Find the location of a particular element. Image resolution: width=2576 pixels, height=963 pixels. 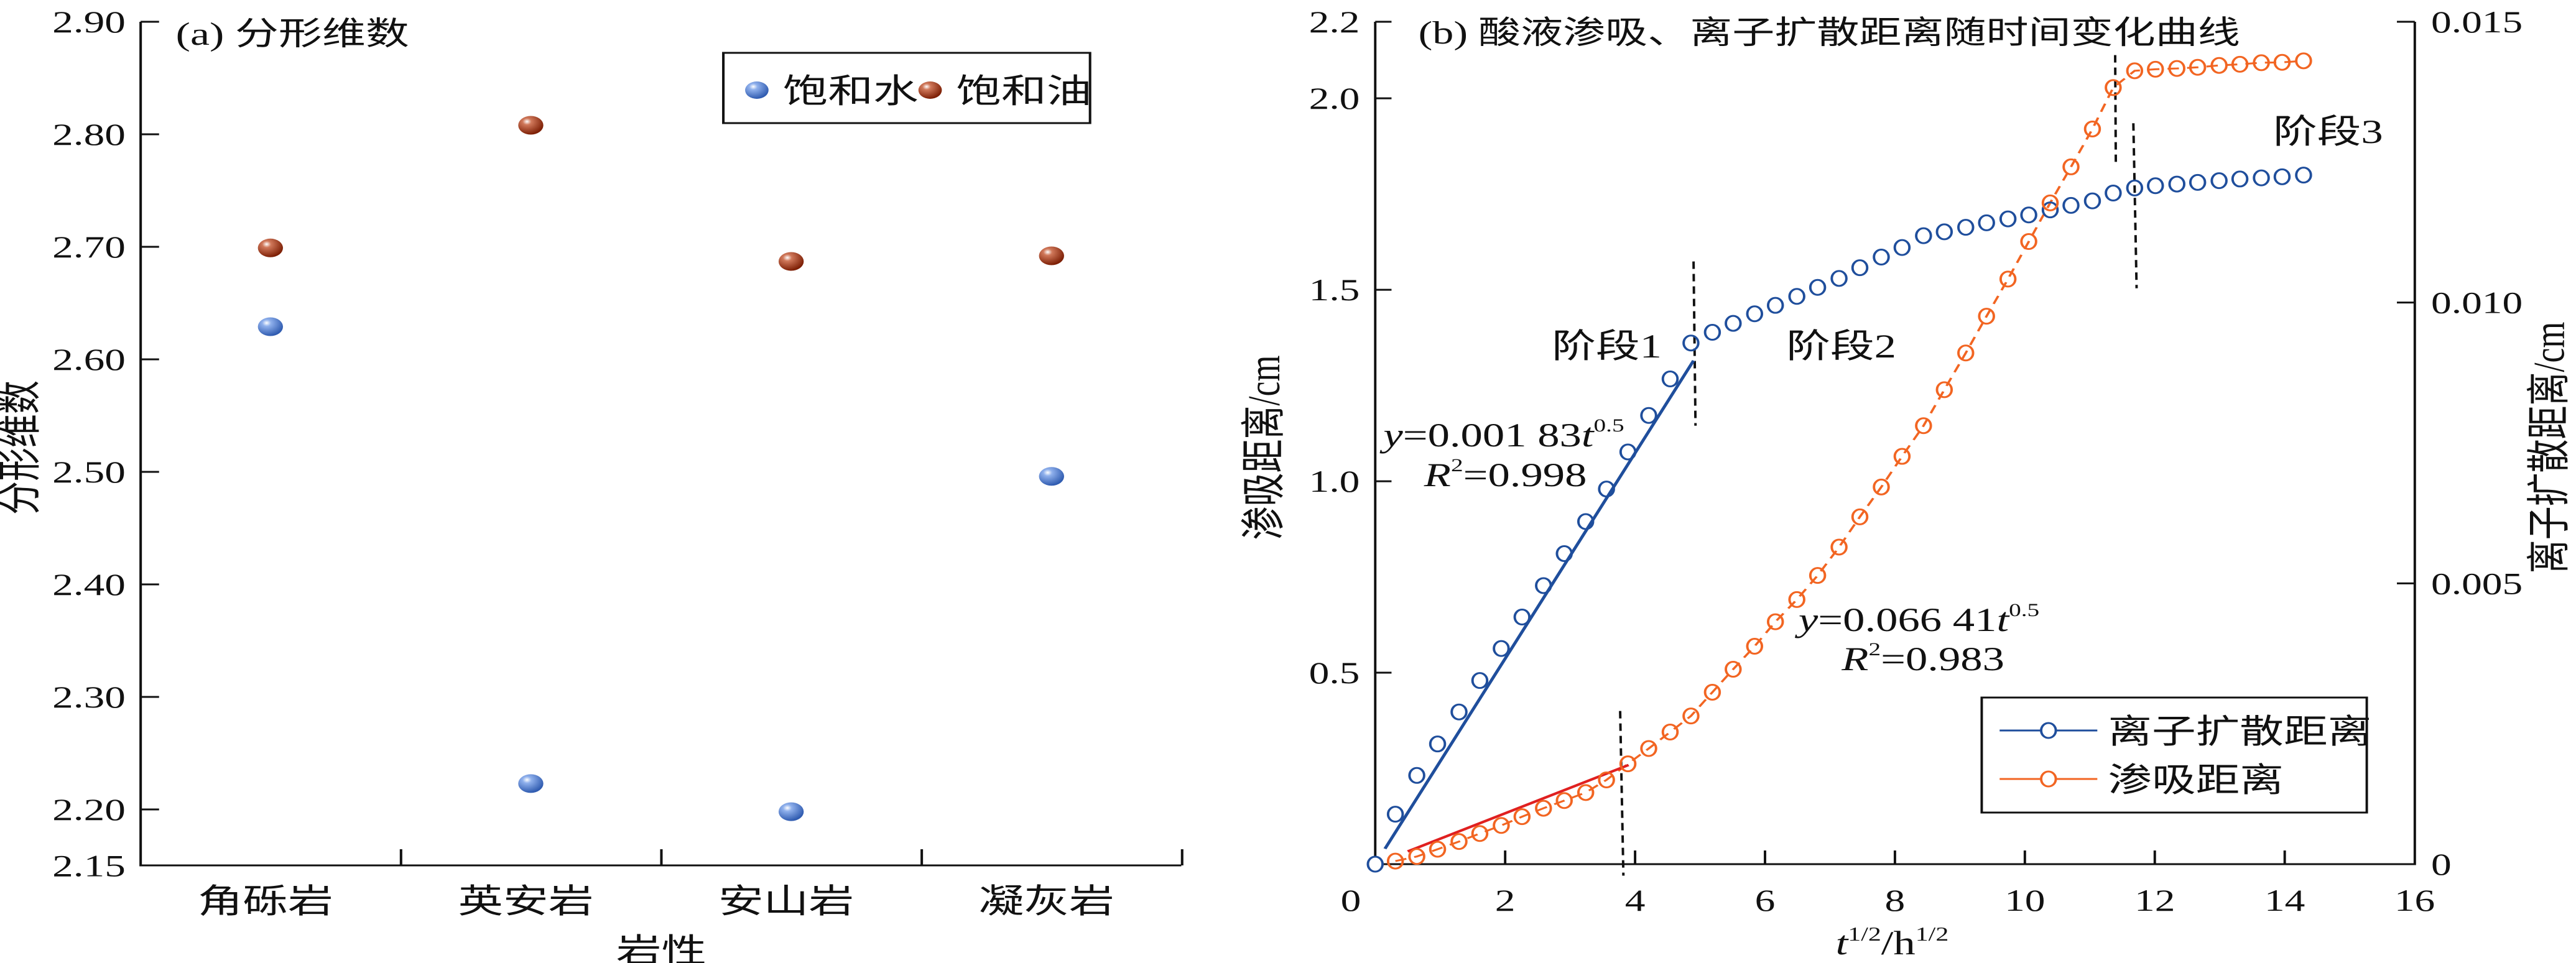

x-tick-label: 2 is located at coordinates (1506, 900).